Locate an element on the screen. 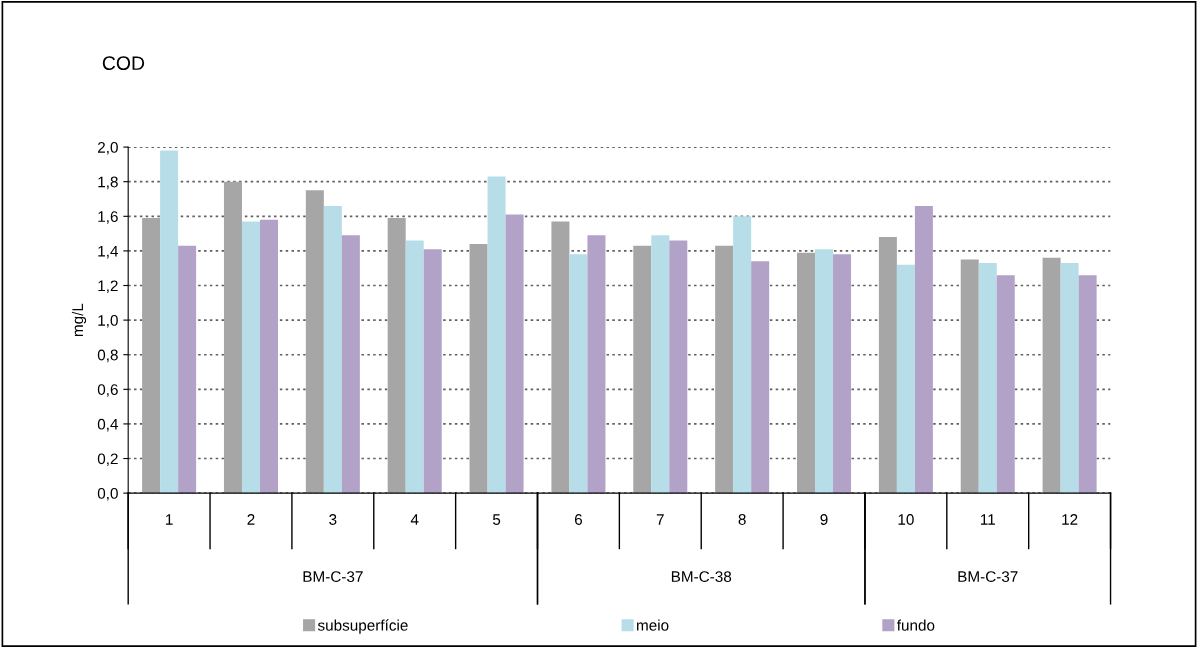 This screenshot has width=1198, height=648. y-tick-label: 0,8 is located at coordinates (107, 356).